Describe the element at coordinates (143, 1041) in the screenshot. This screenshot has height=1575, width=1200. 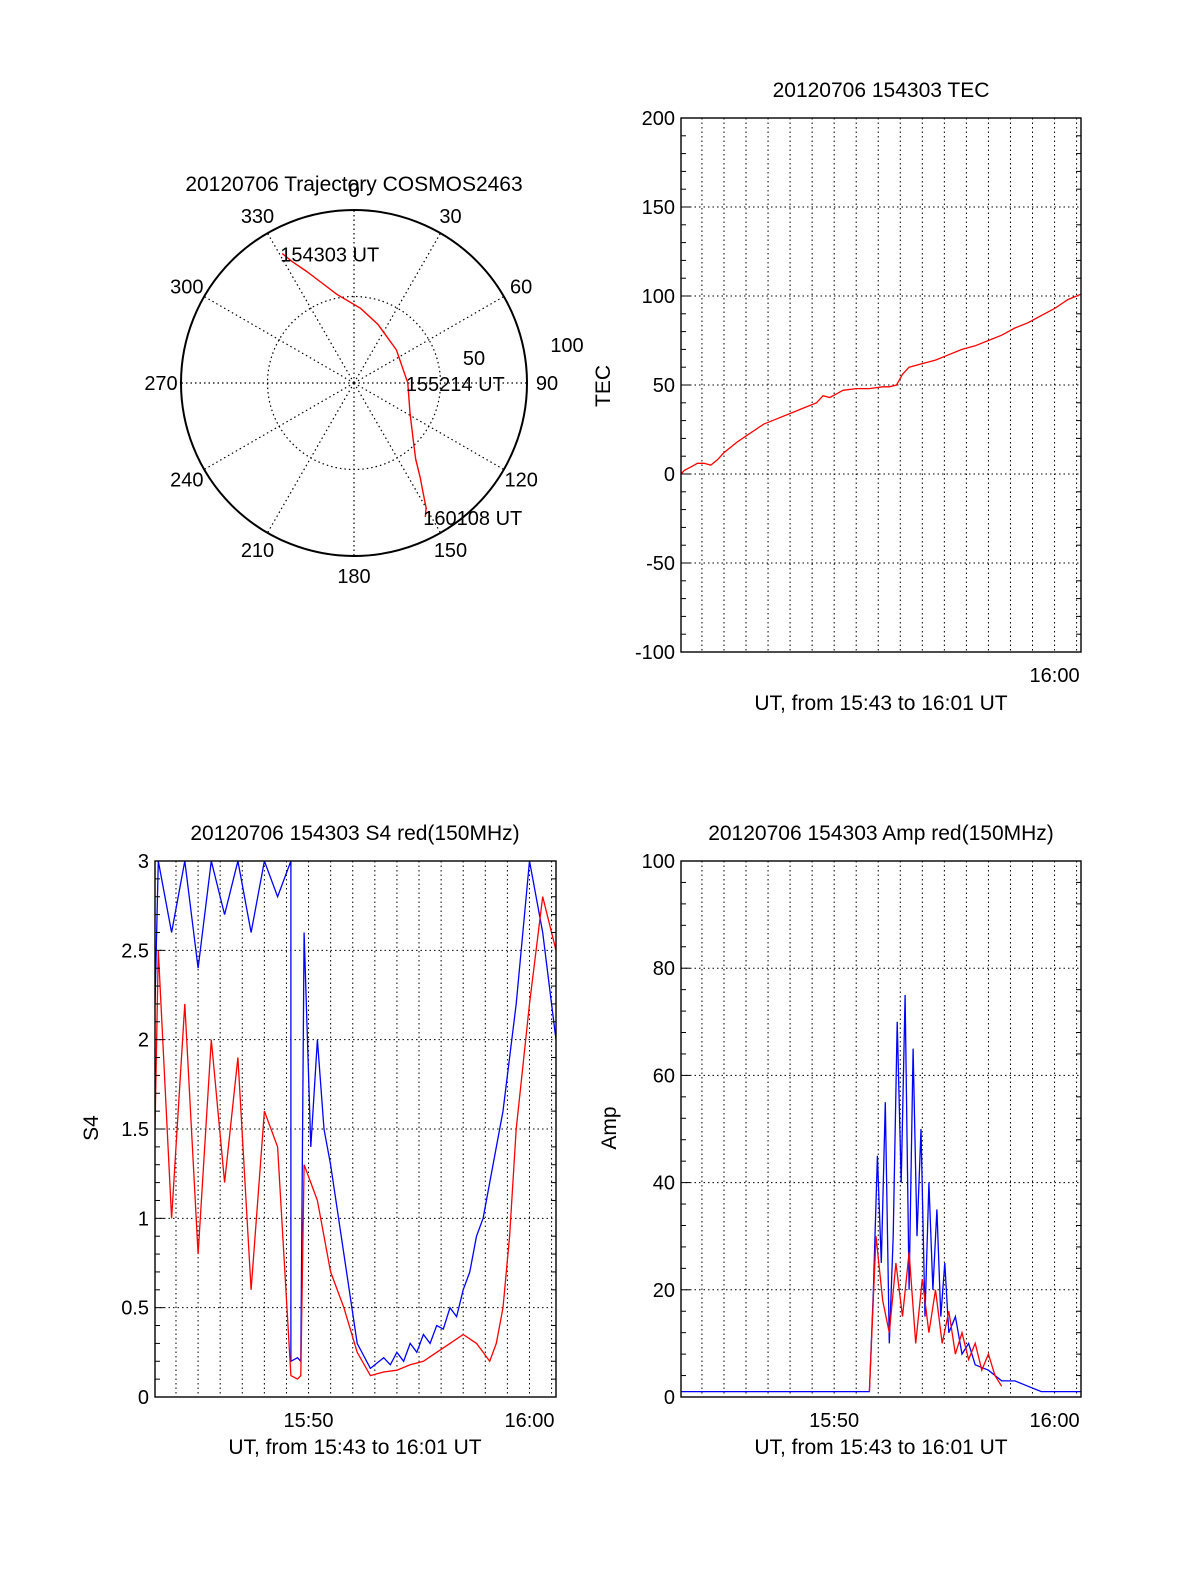
I see `s4-ytick-label: 2` at that location.